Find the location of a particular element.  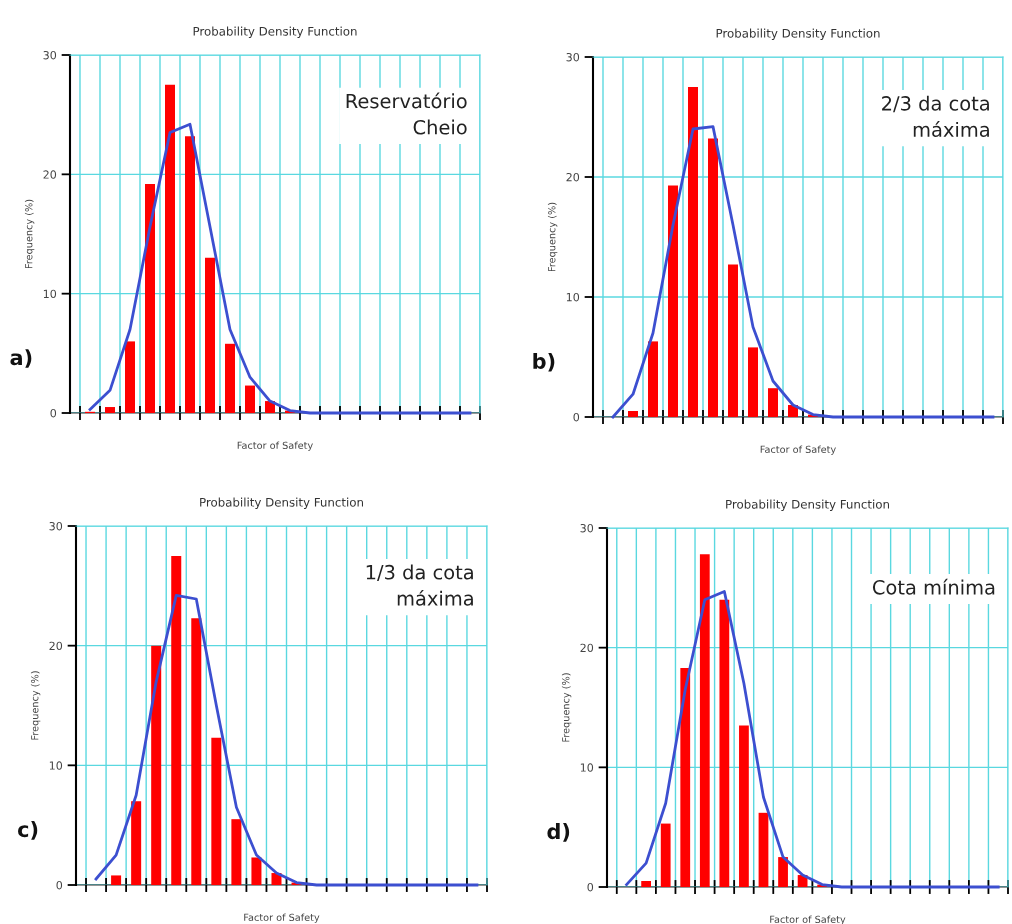

text: c) is located at coordinates (28, 830).